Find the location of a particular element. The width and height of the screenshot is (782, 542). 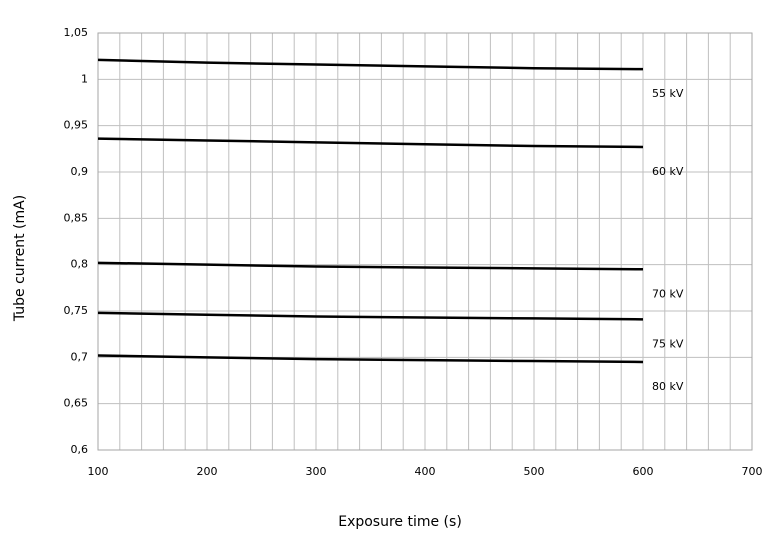

x-tick-label: 200 is located at coordinates (207, 471).